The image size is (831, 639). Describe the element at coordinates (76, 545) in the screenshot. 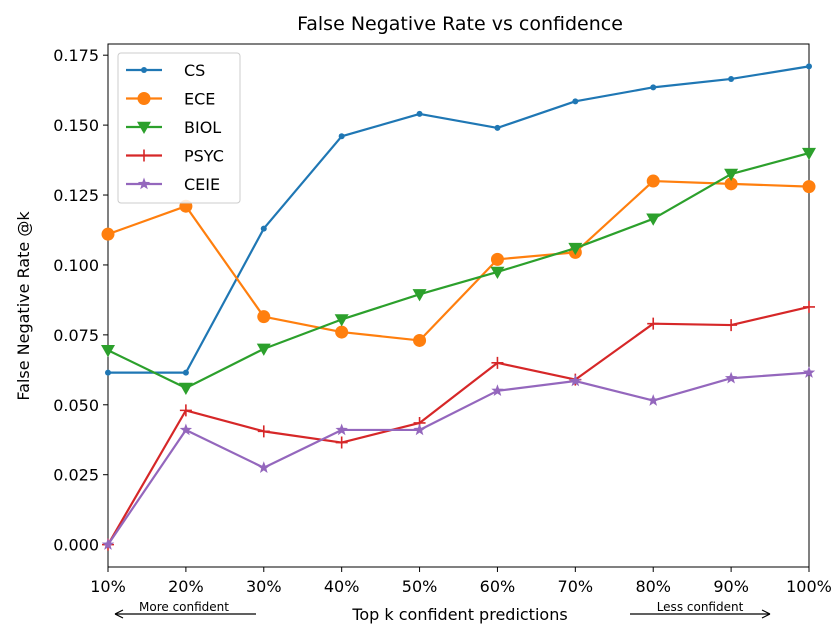

I see `y-tick-label: 0.000` at that location.